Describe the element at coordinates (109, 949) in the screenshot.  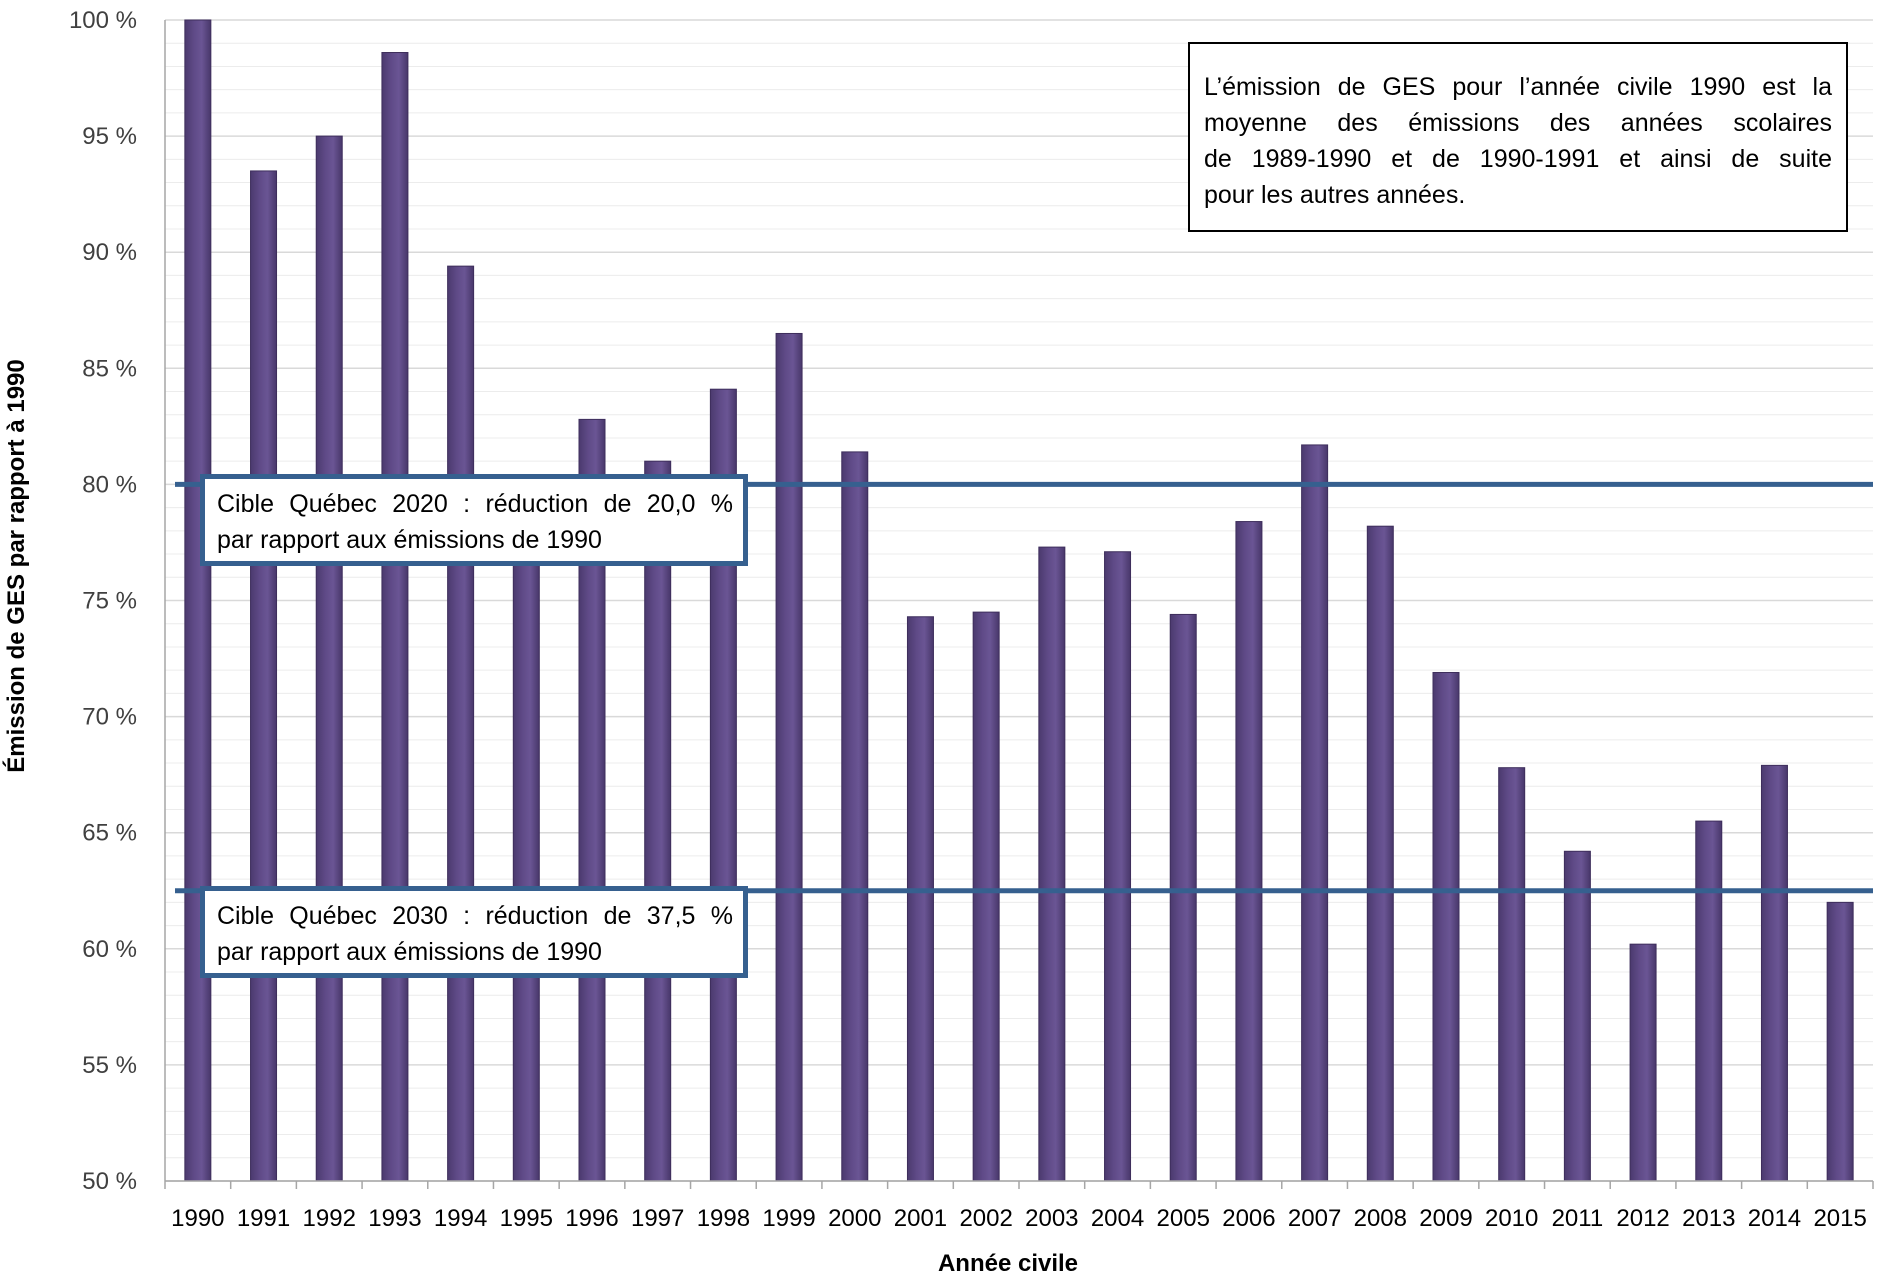
I see `y-tick-label: 60 %` at that location.